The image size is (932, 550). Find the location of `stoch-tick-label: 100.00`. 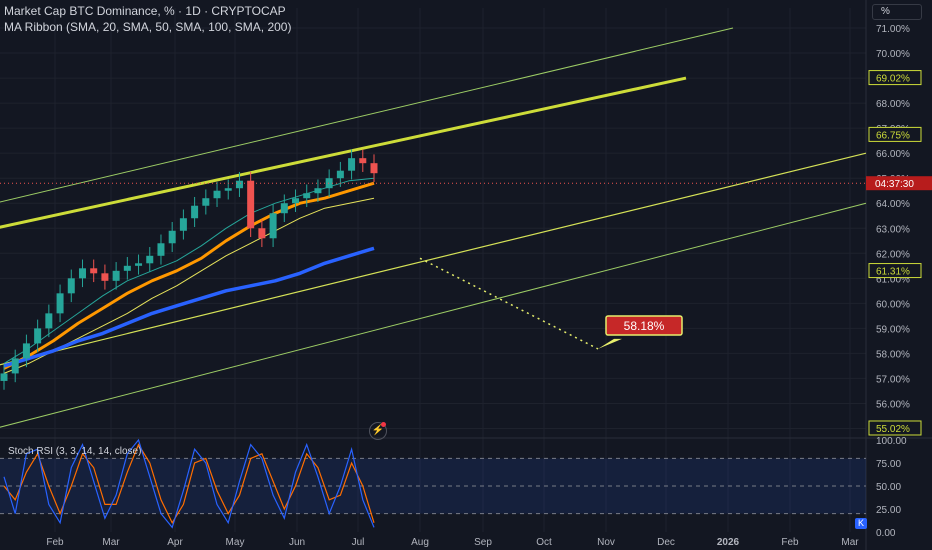

stoch-tick-label: 100.00 is located at coordinates (891, 441).